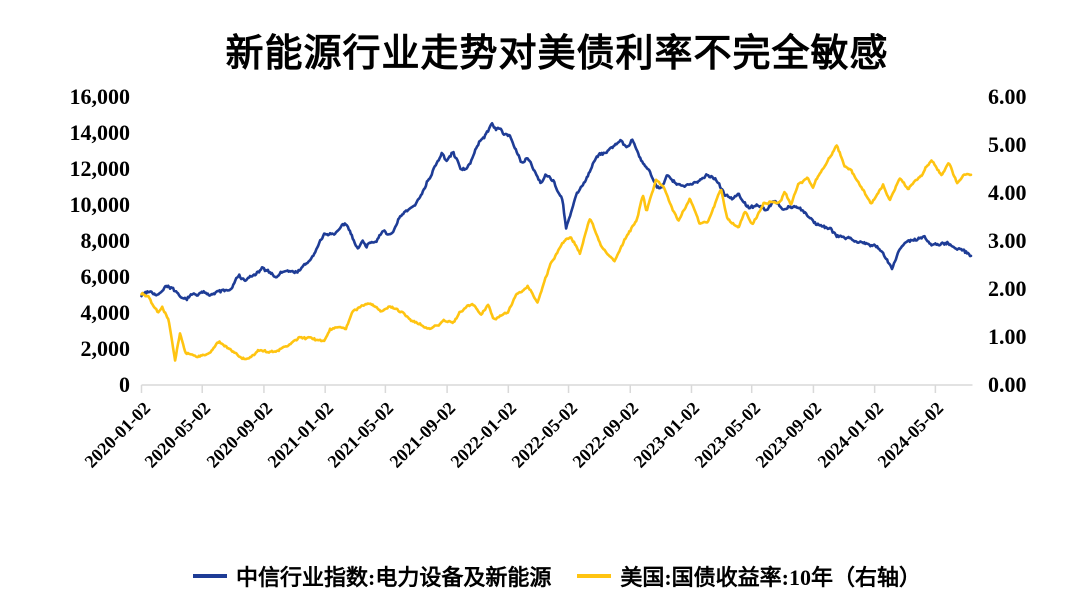 The width and height of the screenshot is (1080, 607). What do you see at coordinates (1007, 384) in the screenshot?
I see `y-axis-right-tick-label: 0.00` at bounding box center [1007, 384].